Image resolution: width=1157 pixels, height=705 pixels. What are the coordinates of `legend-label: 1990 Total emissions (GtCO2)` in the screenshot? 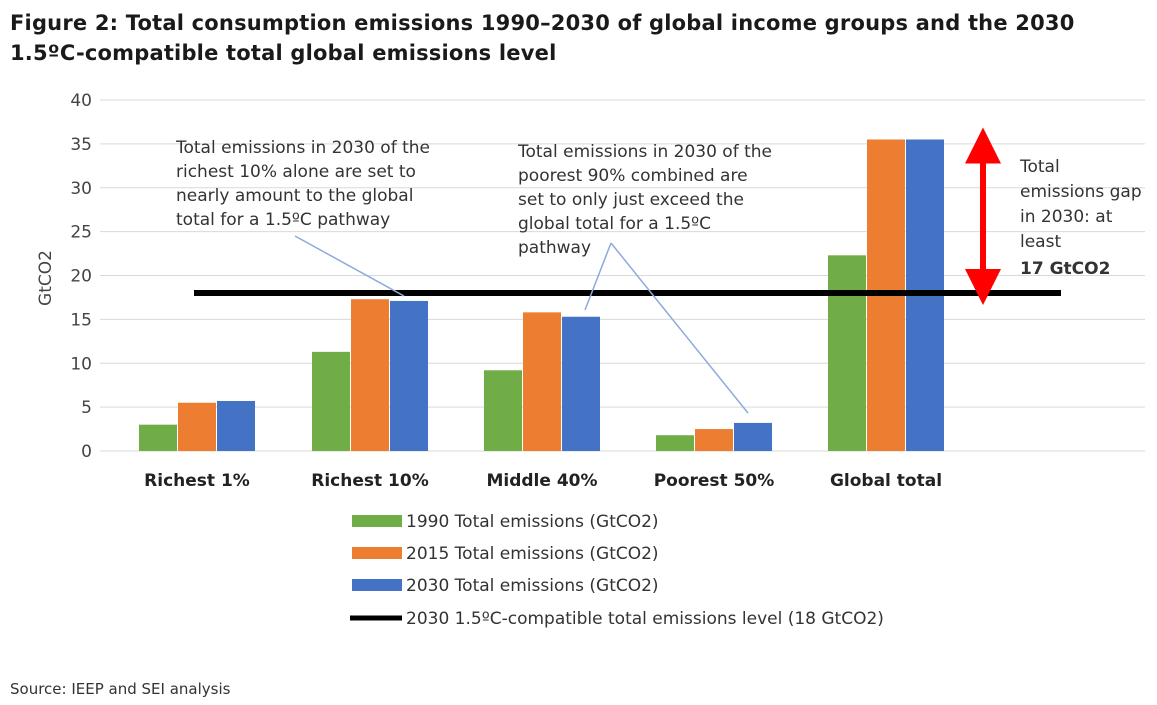 It's located at (532, 522).